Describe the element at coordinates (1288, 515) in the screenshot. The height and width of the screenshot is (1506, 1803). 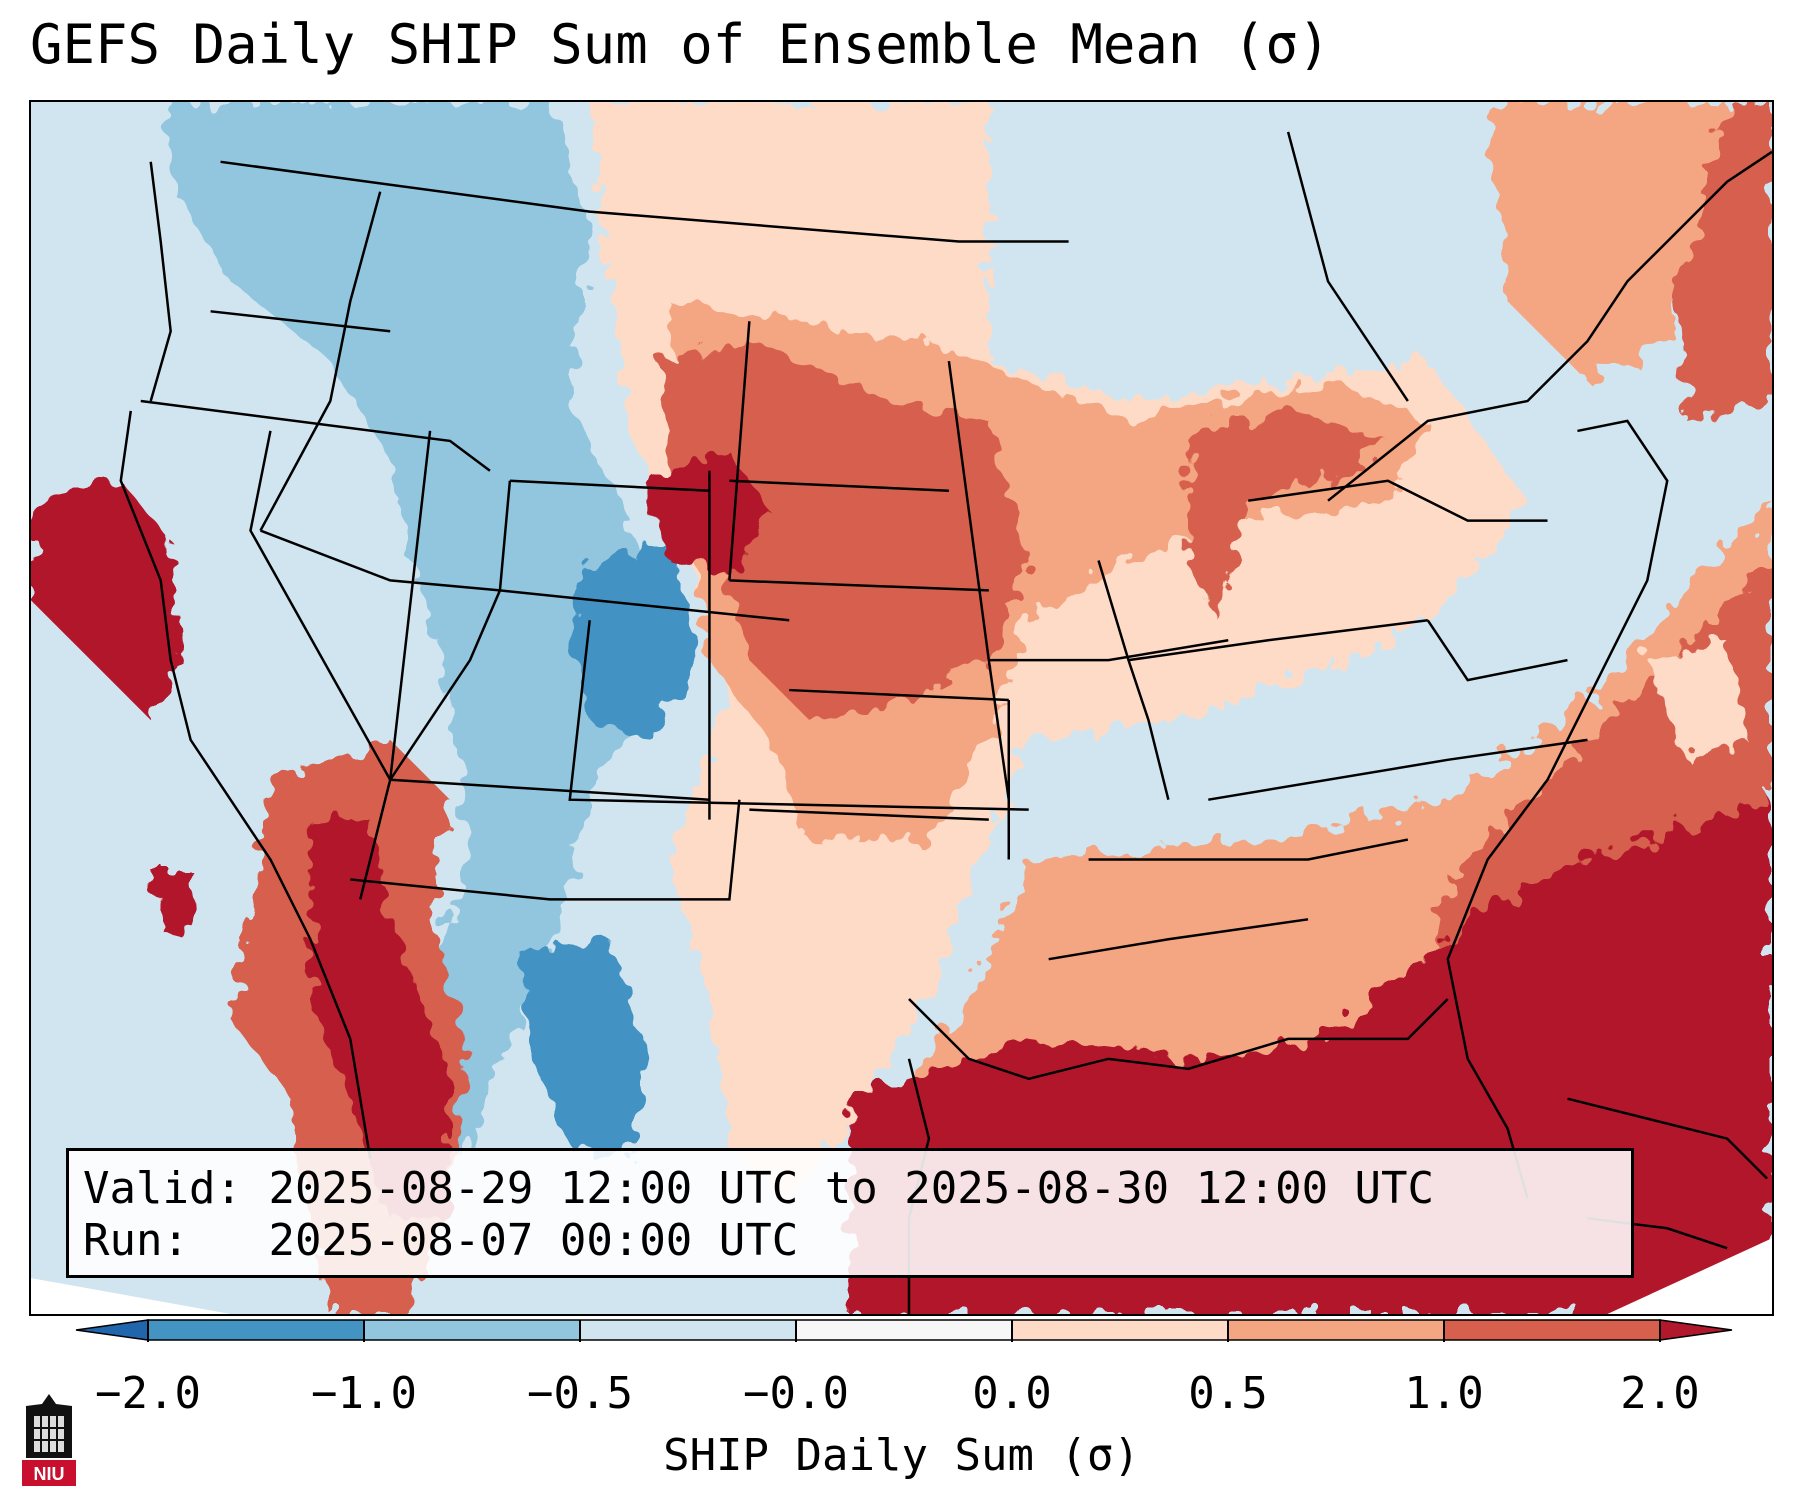
I see `region-lake-michigan-red` at that location.